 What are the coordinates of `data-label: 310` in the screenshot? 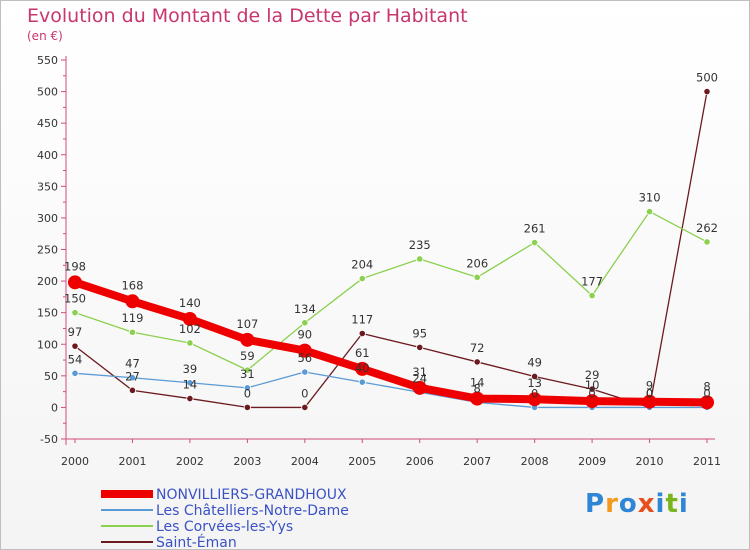 It's located at (650, 198).